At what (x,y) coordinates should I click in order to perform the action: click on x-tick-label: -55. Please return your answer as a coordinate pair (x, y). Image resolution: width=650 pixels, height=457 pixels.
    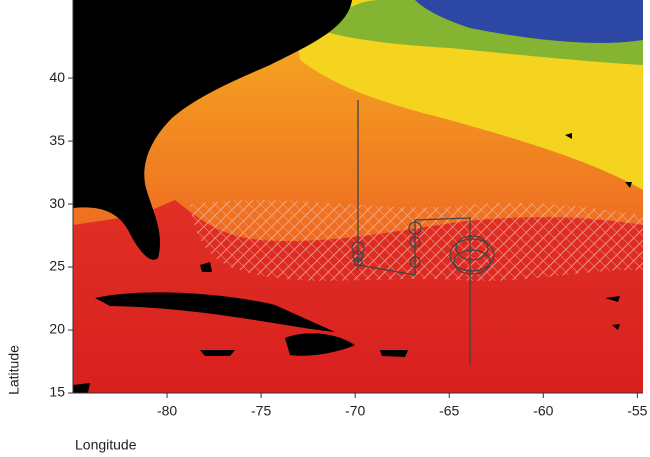
    Looking at the image, I should click on (637, 411).